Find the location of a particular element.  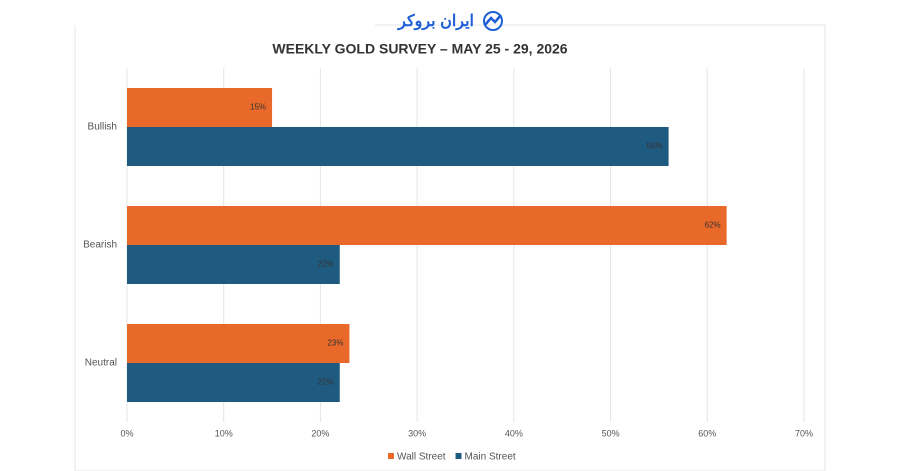

legend-label: Main Street is located at coordinates (490, 457).